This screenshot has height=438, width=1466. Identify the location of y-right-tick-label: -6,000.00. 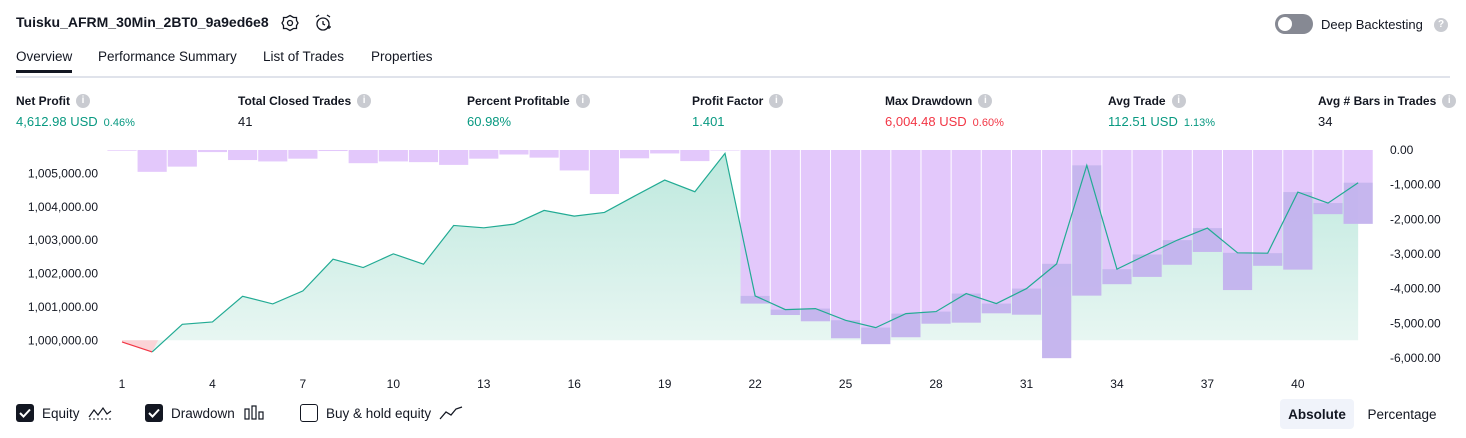
(1415, 358).